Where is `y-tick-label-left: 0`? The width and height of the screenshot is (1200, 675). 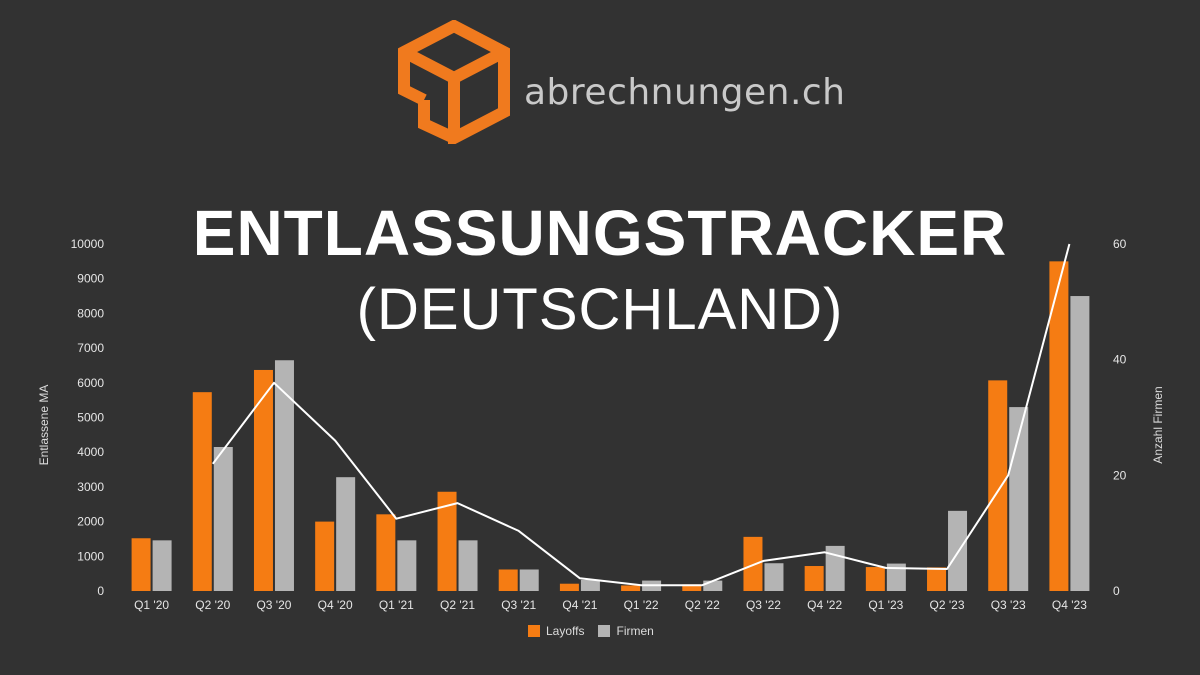 y-tick-label-left: 0 is located at coordinates (100, 591).